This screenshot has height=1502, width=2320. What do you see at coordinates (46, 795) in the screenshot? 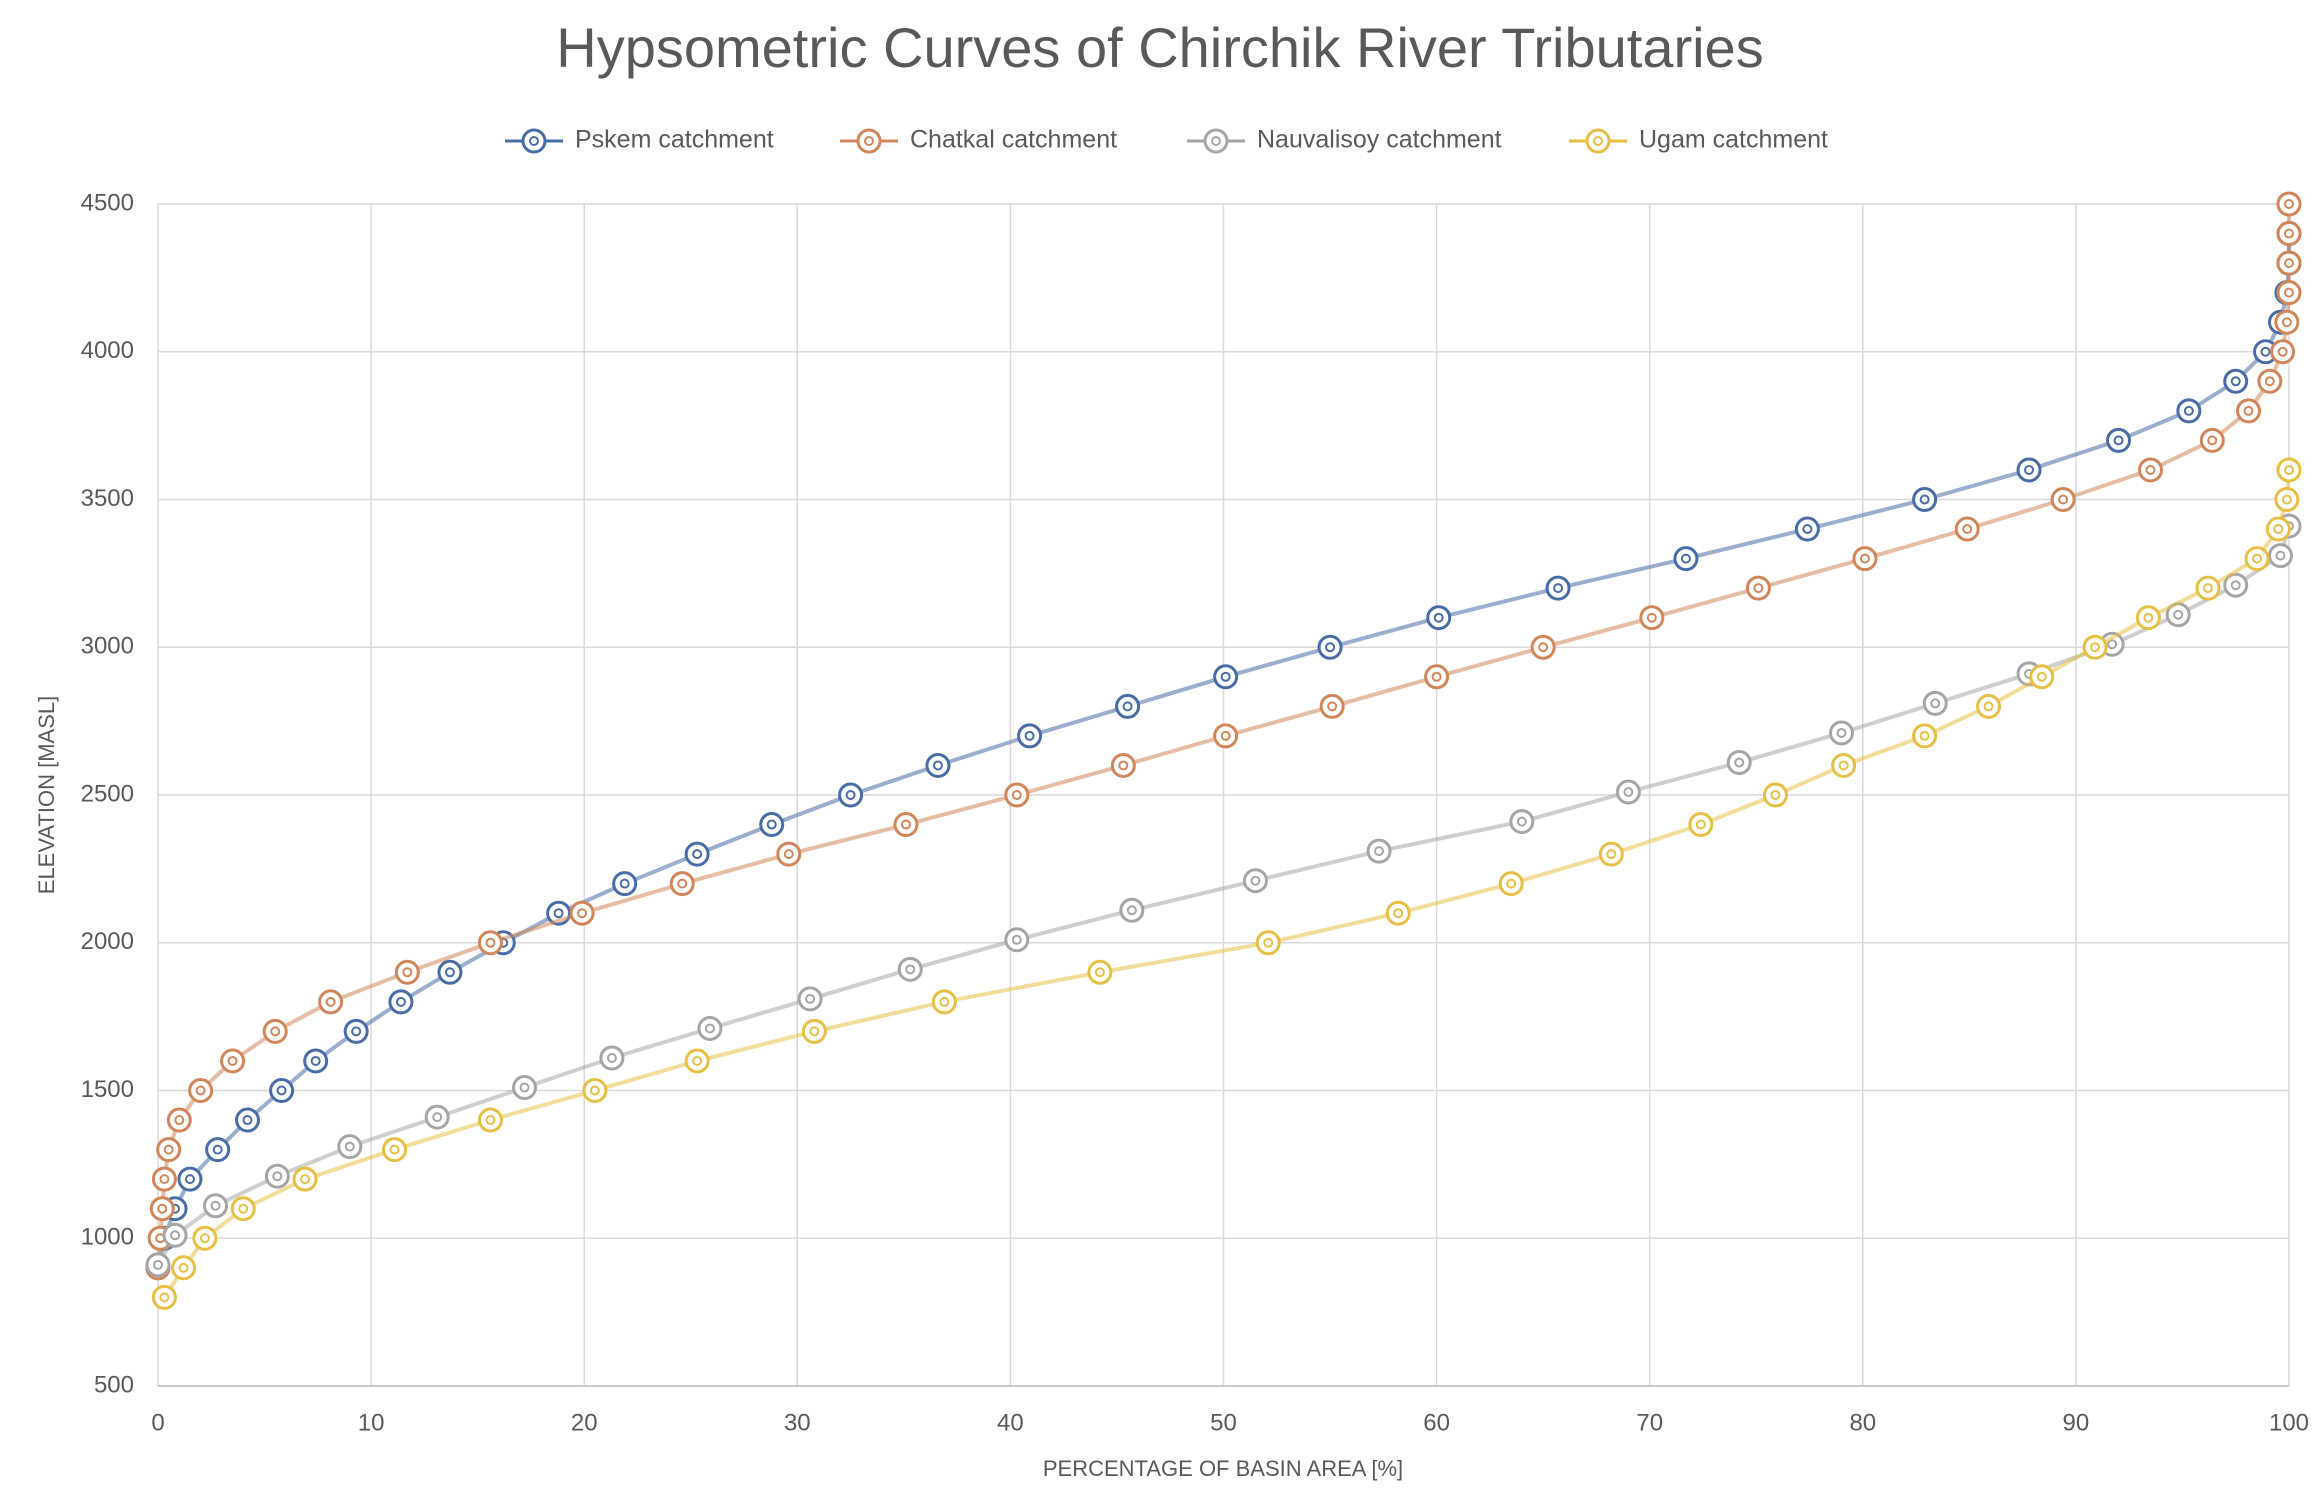
I see `y-axis-label: ELEVATION [MASL]` at bounding box center [46, 795].